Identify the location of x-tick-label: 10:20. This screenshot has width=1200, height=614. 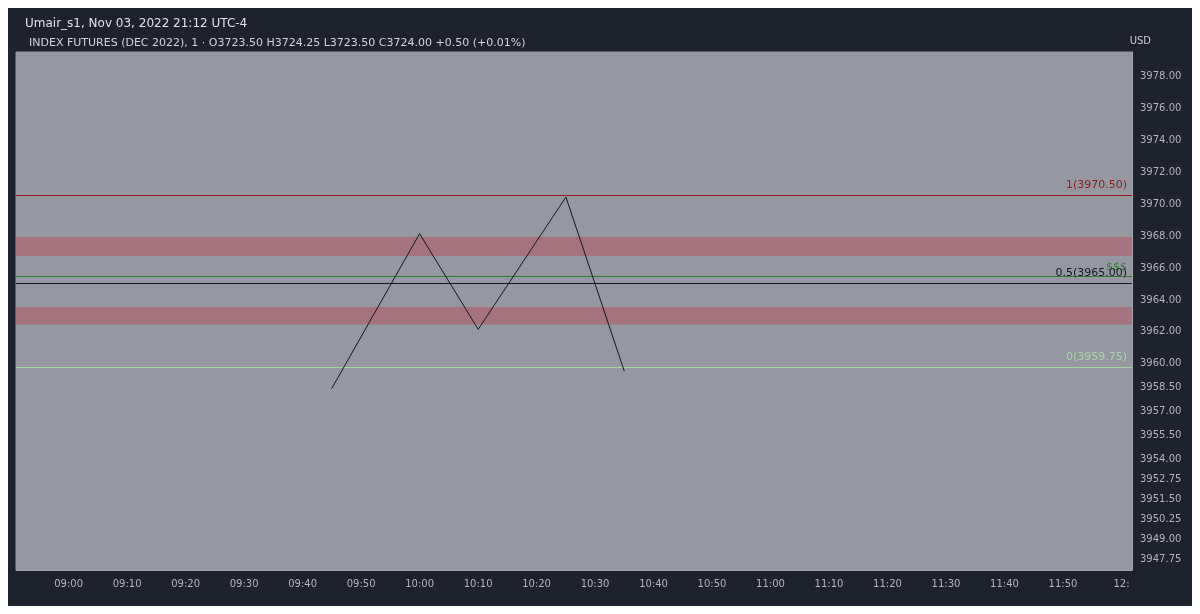
(536, 583).